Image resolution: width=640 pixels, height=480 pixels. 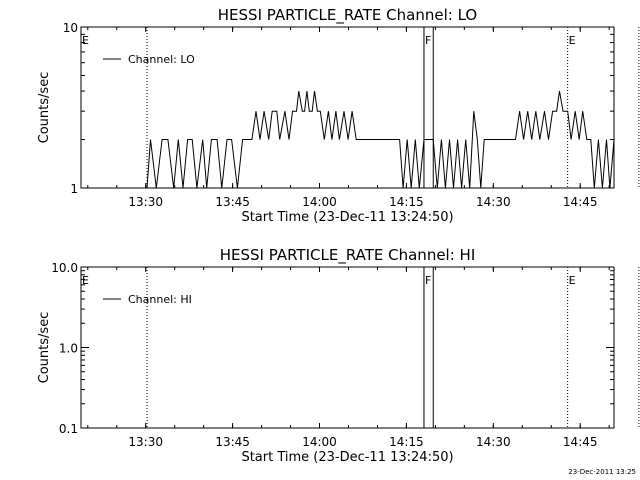 I want to click on y-tick-label: 1.0, so click(x=68, y=349).